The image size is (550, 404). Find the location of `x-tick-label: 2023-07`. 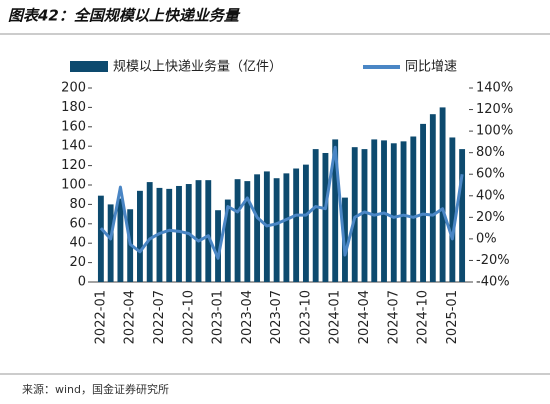

x-tick-label: 2023-07 is located at coordinates (276, 317).